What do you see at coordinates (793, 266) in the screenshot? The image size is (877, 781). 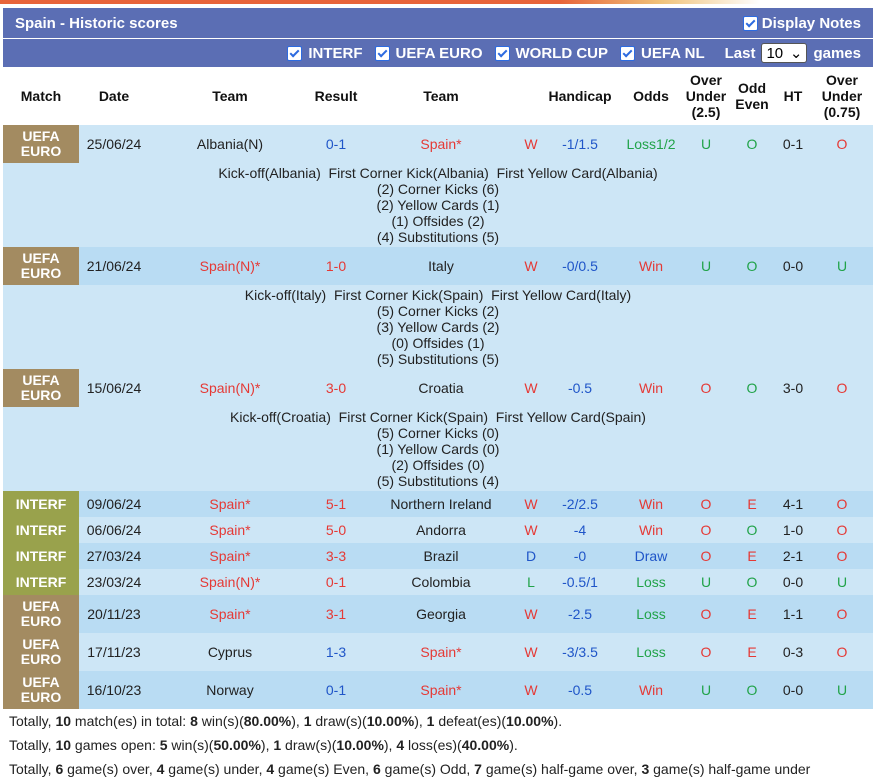 I see `half-time-score: 0-0` at bounding box center [793, 266].